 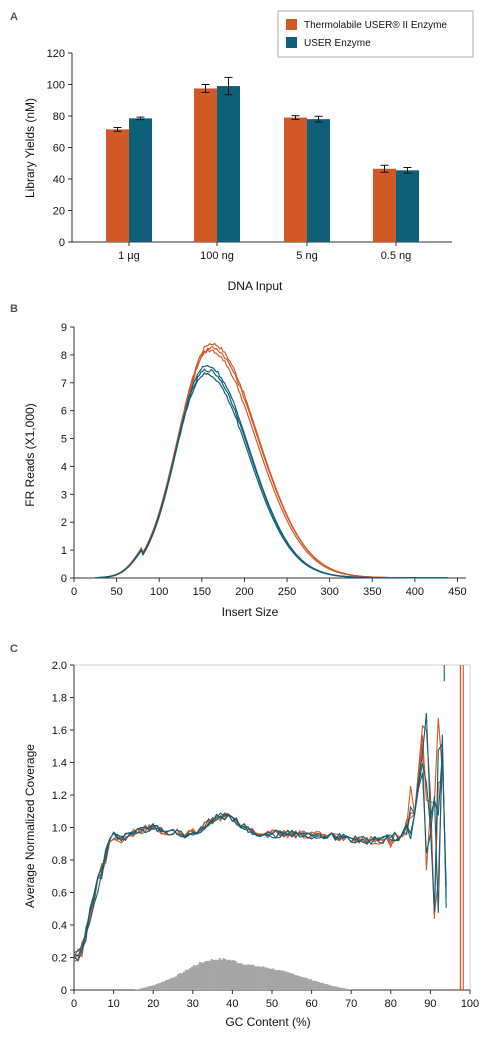 I want to click on panel-c-y-tick-label: 1.4, so click(x=59, y=764).